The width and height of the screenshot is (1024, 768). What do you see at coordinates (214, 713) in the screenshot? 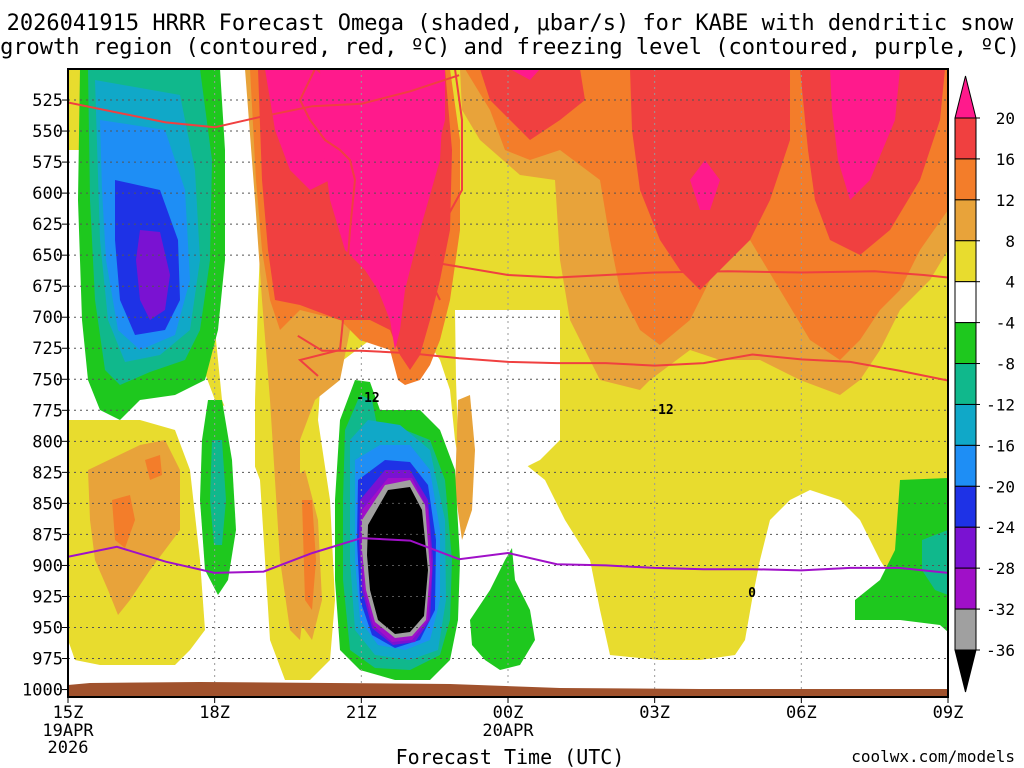
I see `x-tick-label: 18Z` at bounding box center [214, 713].